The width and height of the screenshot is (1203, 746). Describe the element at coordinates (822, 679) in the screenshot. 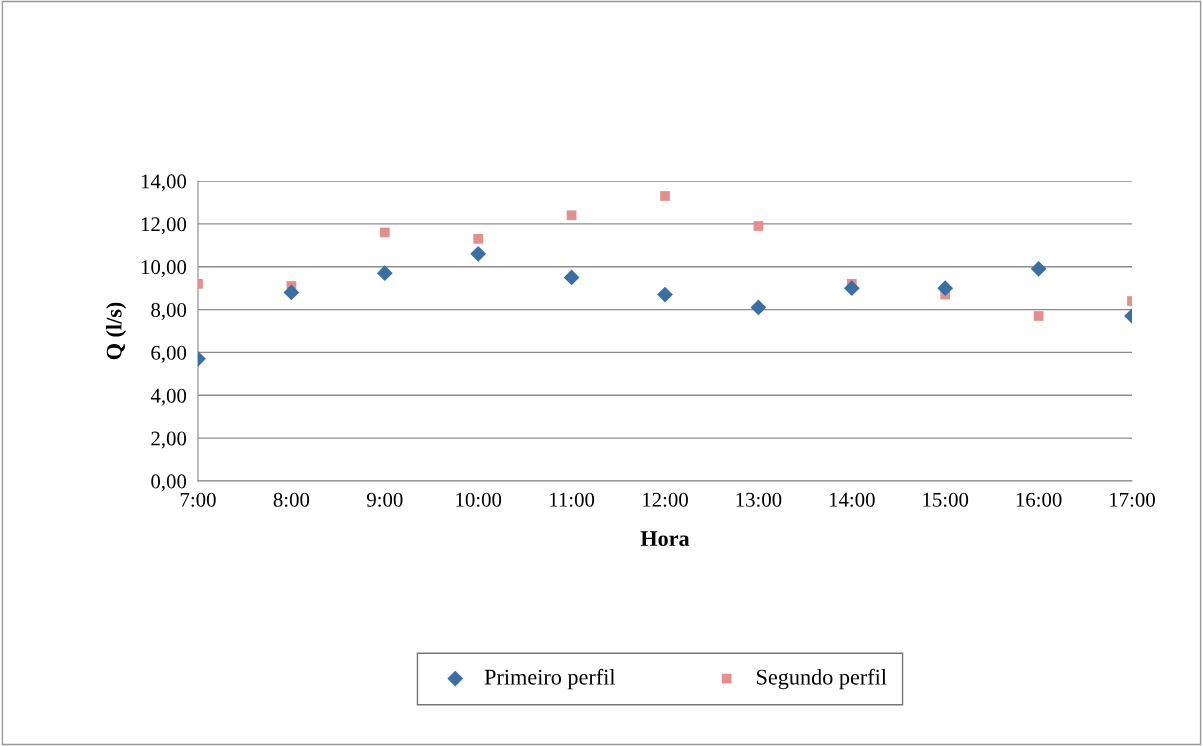

I see `legend-label: Segundo perfil` at that location.